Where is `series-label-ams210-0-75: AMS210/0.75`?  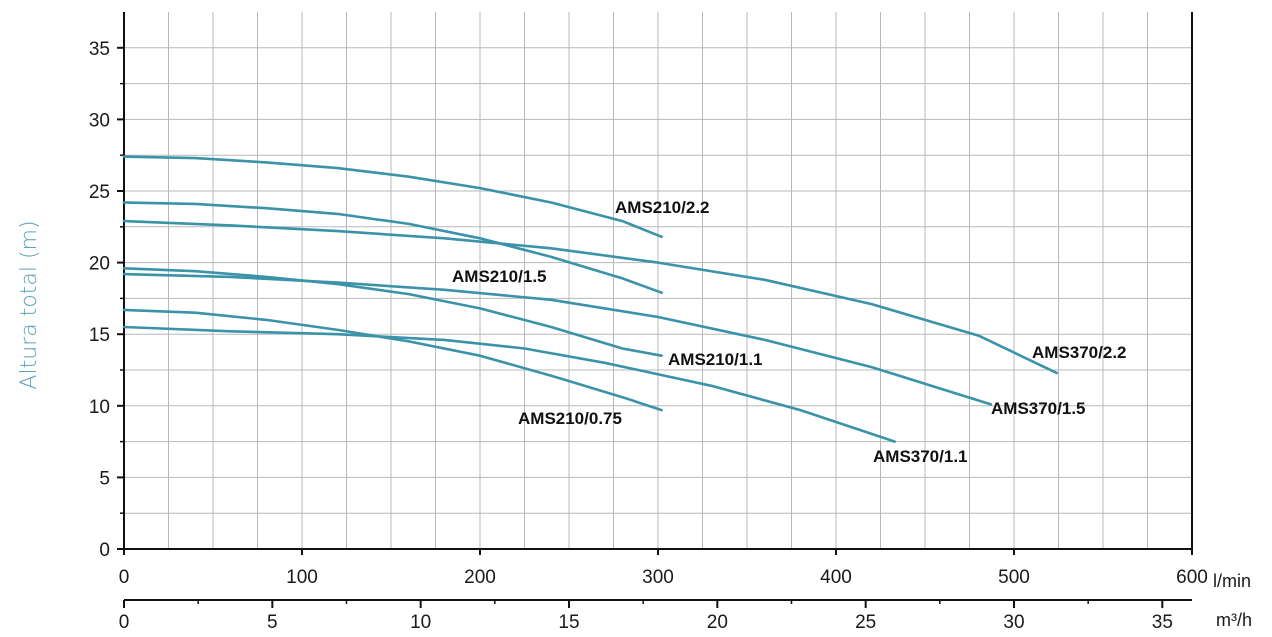 series-label-ams210-0-75: AMS210/0.75 is located at coordinates (570, 418).